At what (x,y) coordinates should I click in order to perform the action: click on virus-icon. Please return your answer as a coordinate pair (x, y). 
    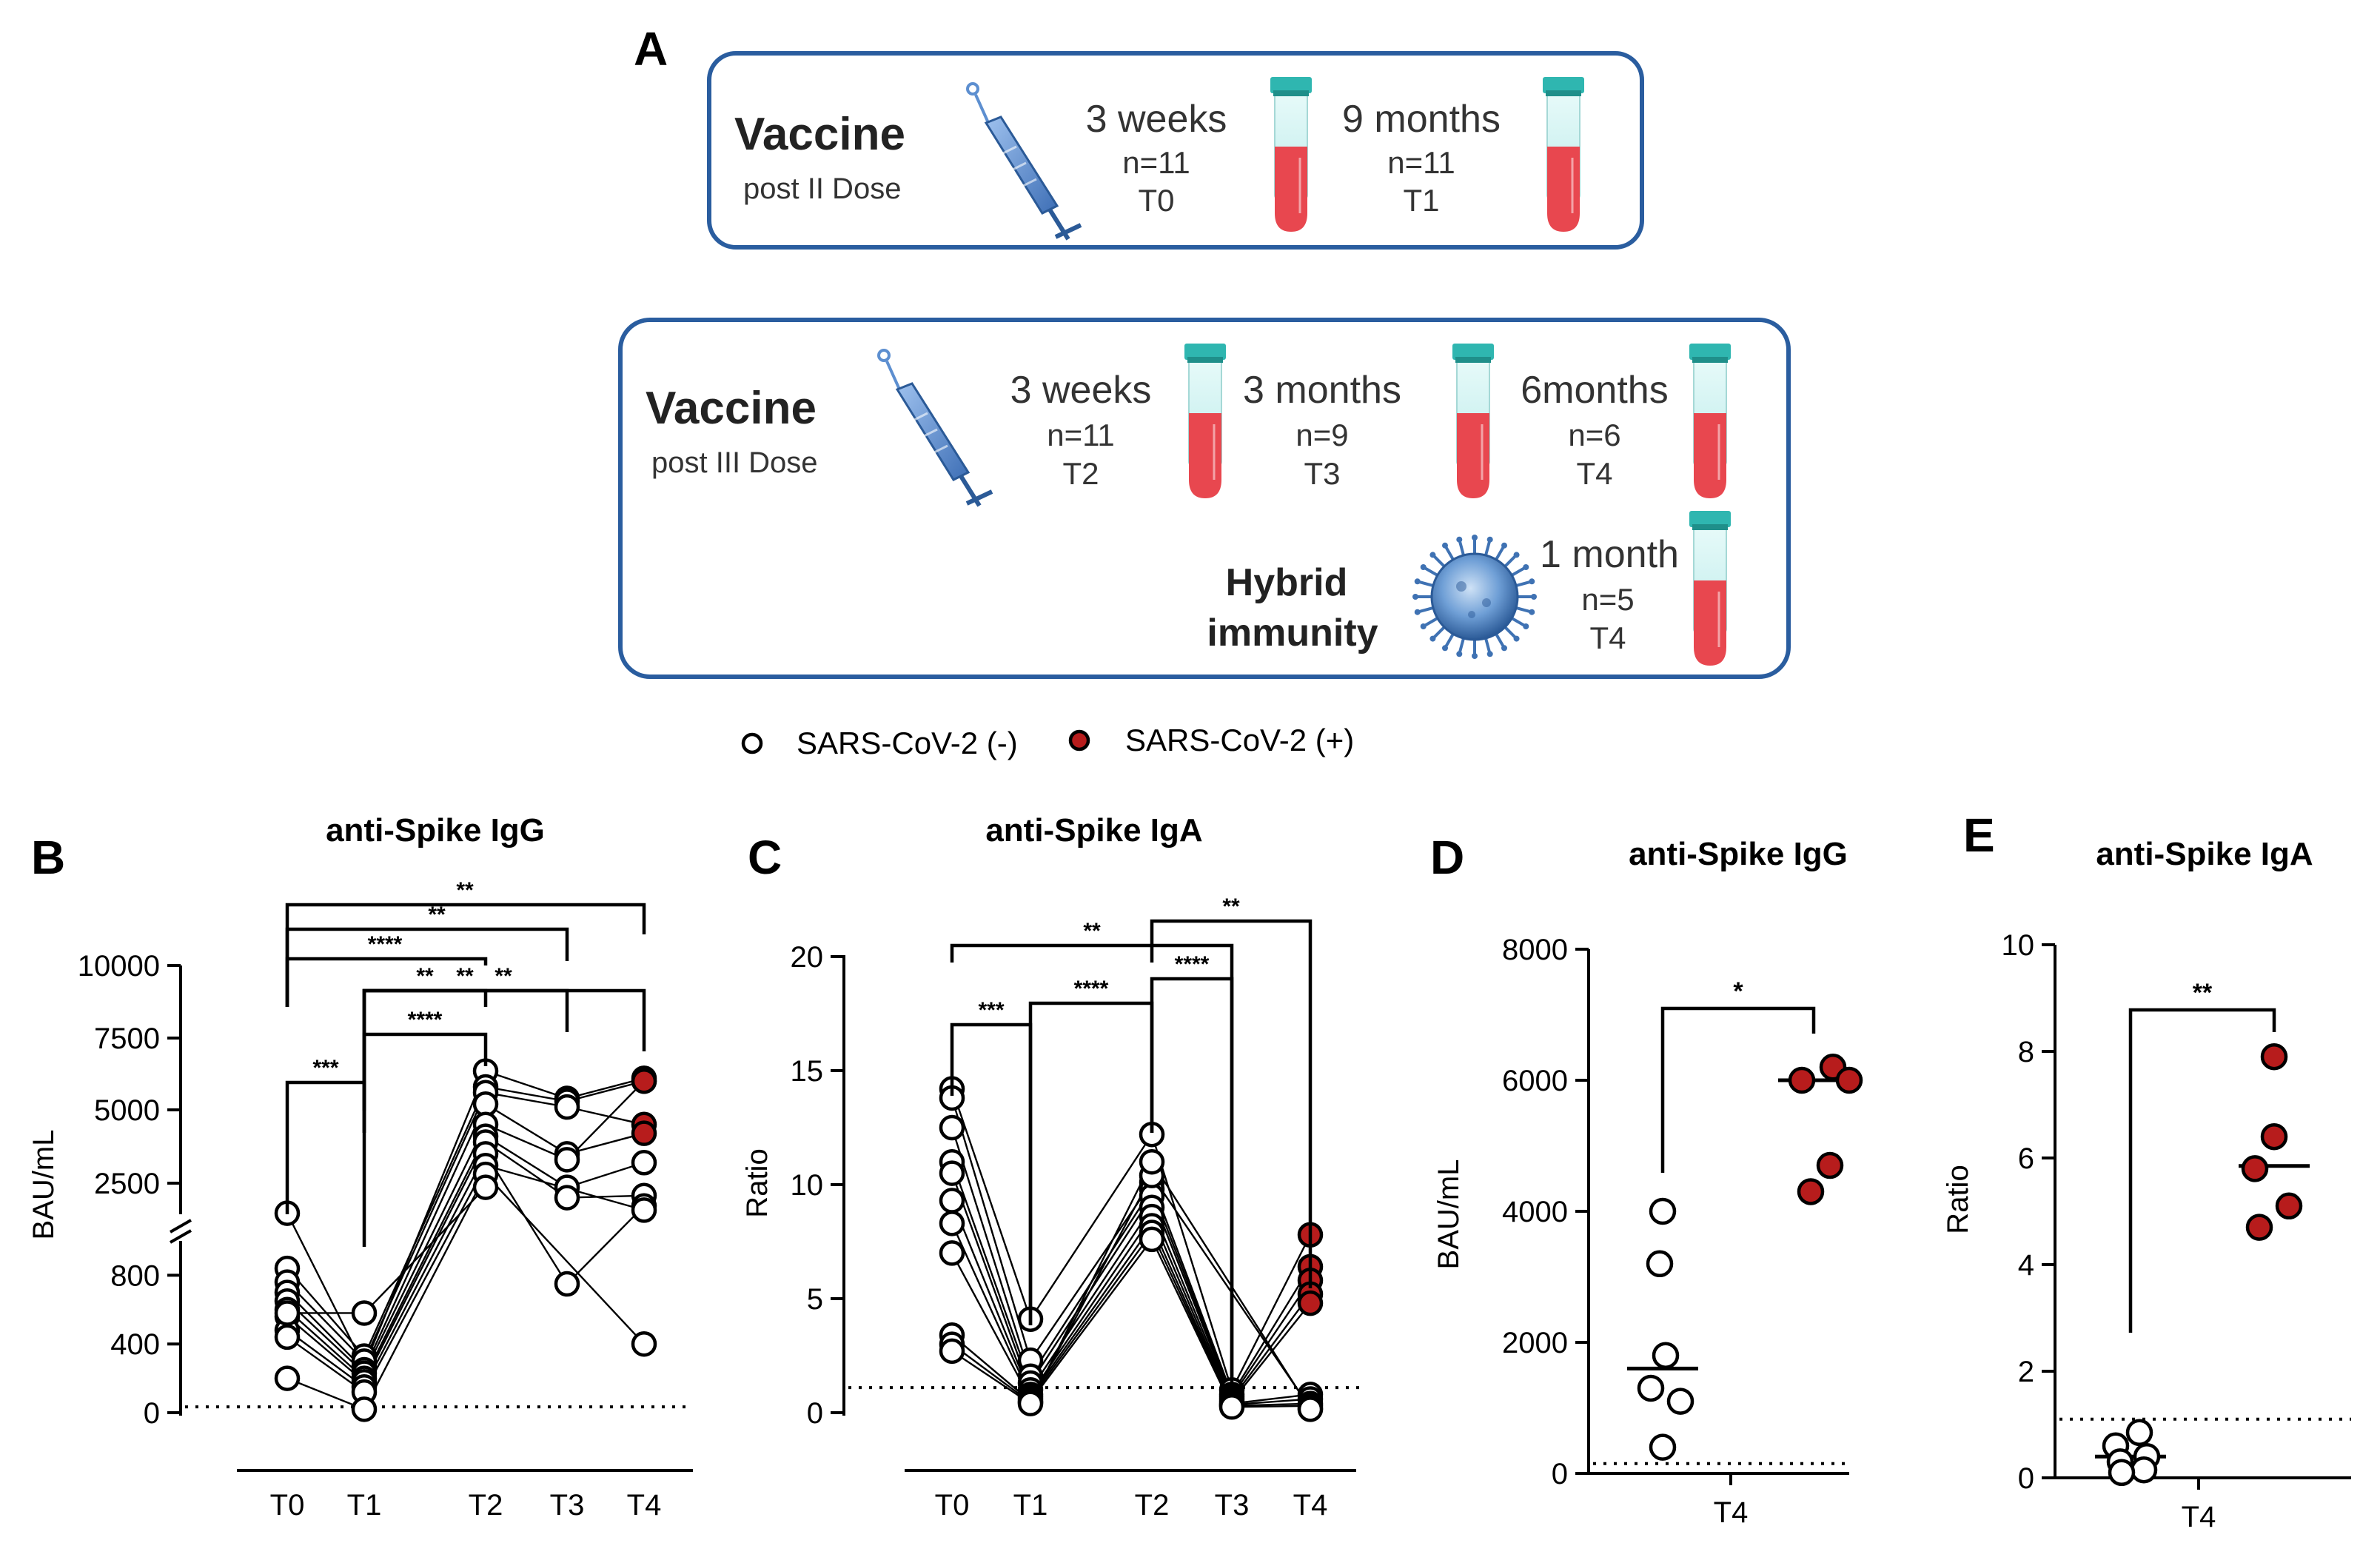
    Looking at the image, I should click on (1474, 597).